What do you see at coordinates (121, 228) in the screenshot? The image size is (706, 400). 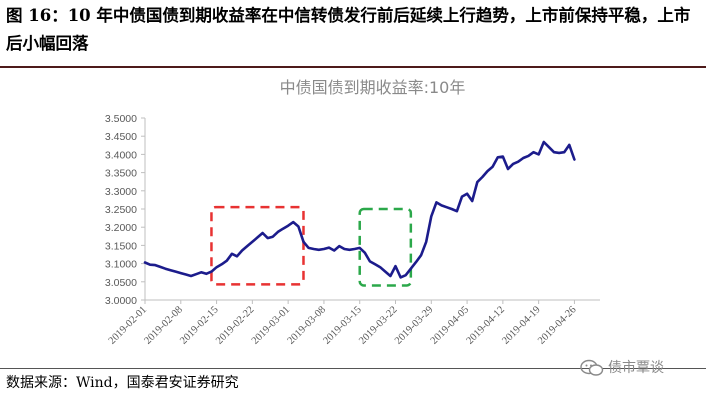 I see `y-tick-label: 3.2000` at bounding box center [121, 228].